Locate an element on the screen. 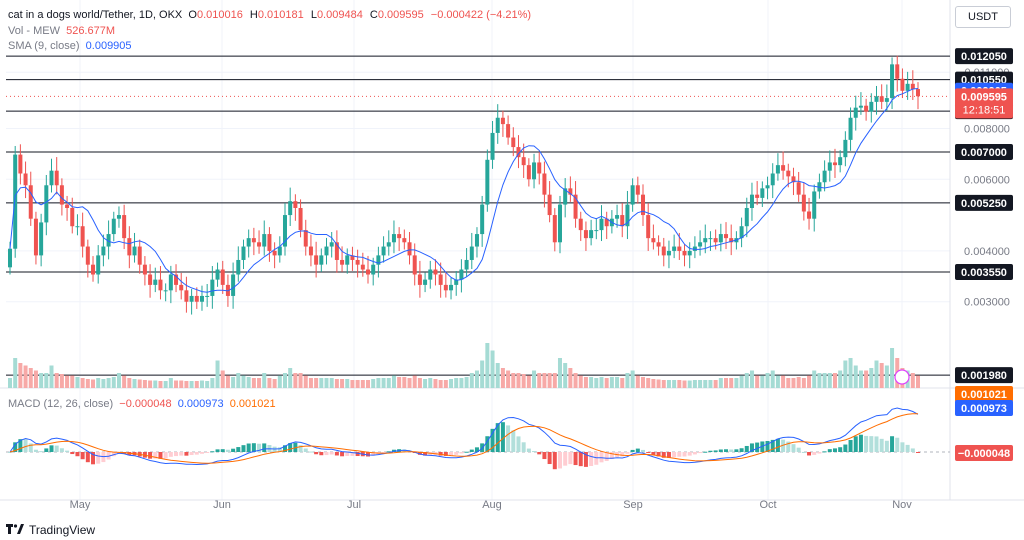 The image size is (1024, 540). macd-pane is located at coordinates (478, 438).